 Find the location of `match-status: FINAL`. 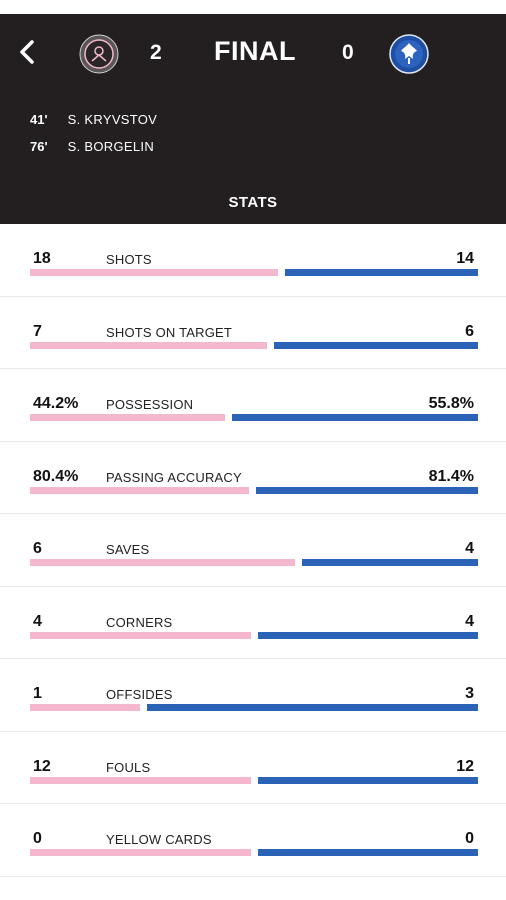

match-status: FINAL is located at coordinates (255, 51).